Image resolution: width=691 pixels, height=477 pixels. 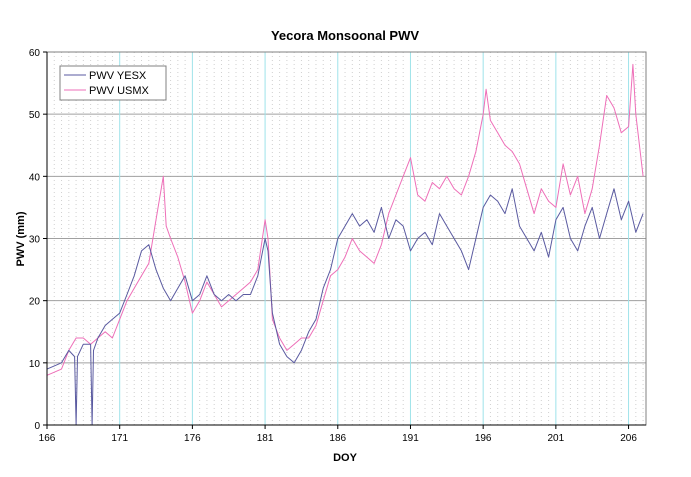 What do you see at coordinates (35, 177) in the screenshot?
I see `y-tick-label: 40` at bounding box center [35, 177].